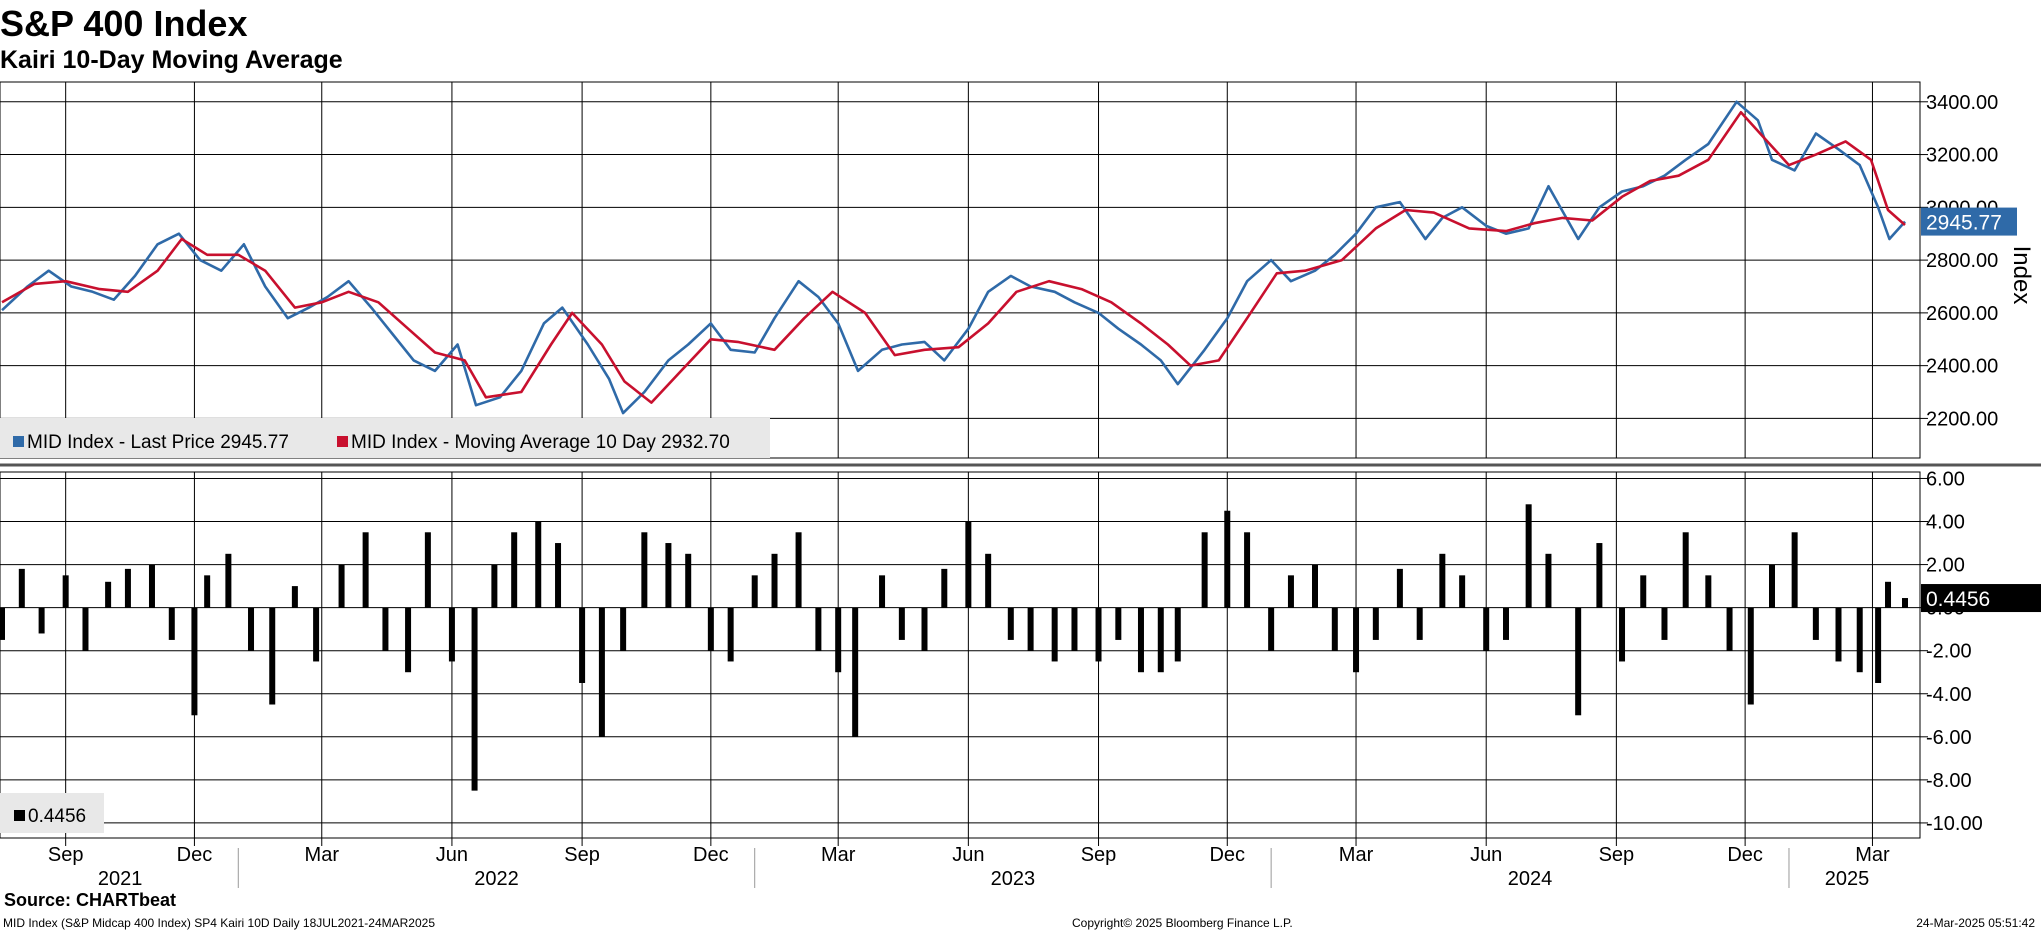  What do you see at coordinates (1958, 599) in the screenshot?
I see `last-kairi-label: 0.4456` at bounding box center [1958, 599].